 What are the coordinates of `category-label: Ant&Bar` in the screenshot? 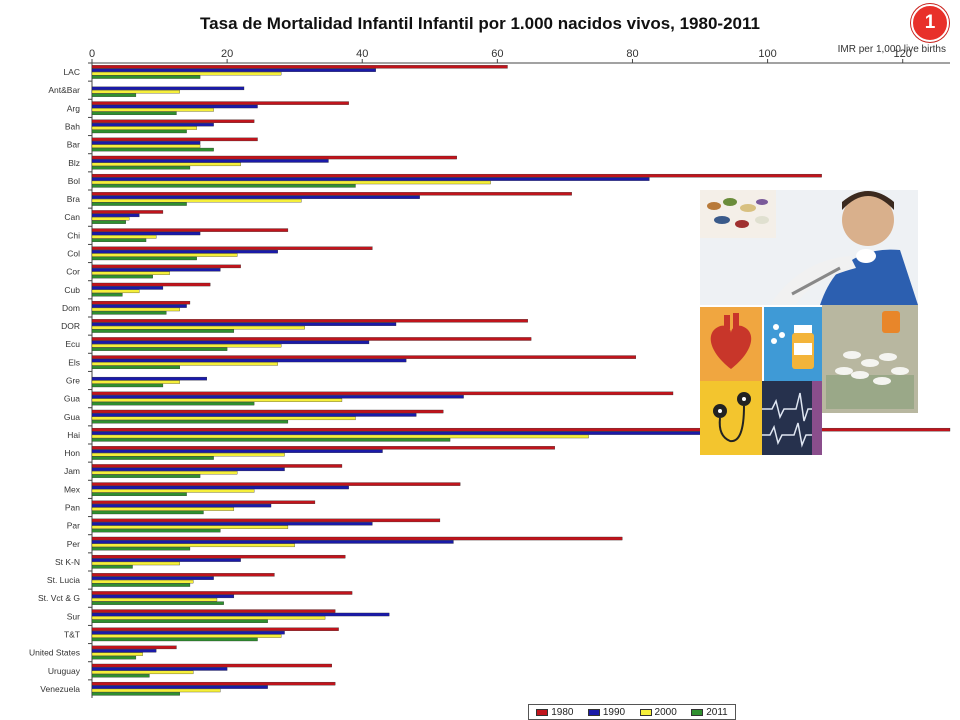 It's located at (64, 90).